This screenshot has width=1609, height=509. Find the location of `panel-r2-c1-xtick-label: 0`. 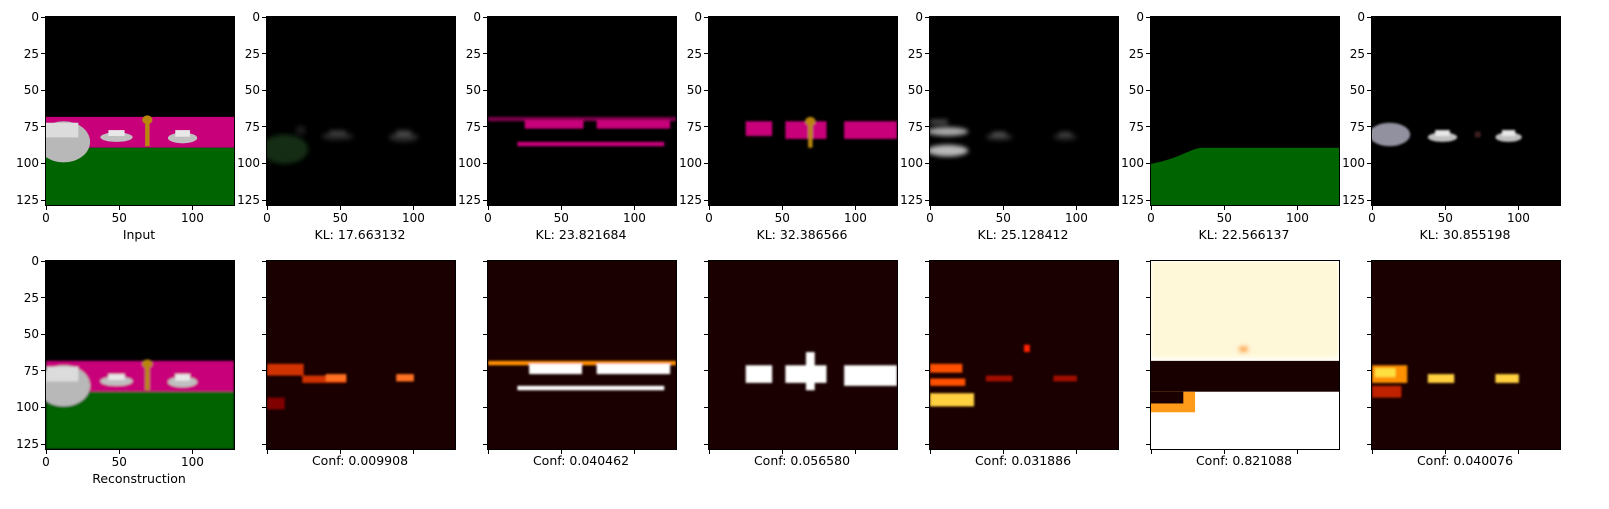

panel-r2-c1-xtick-label: 0 is located at coordinates (46, 462).